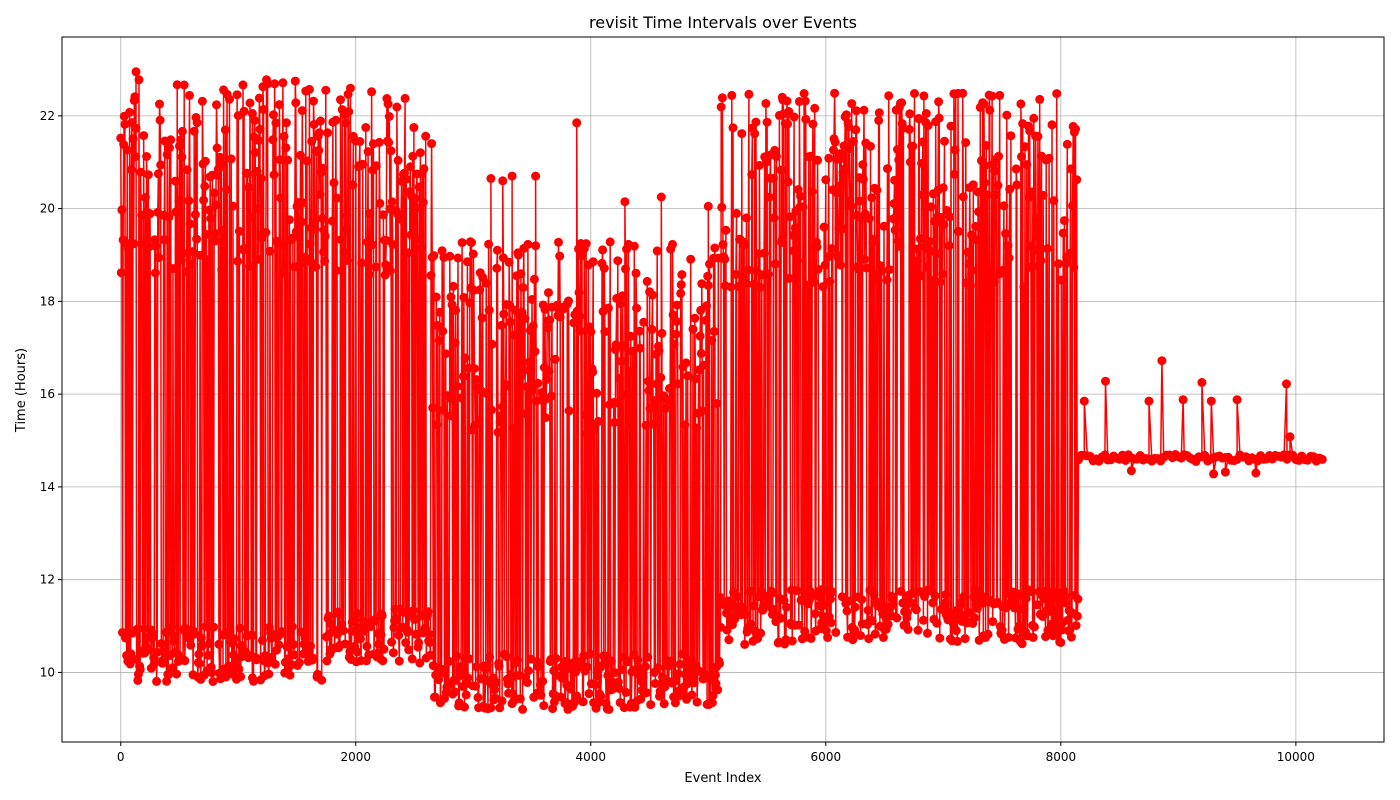  Describe the element at coordinates (723, 22) in the screenshot. I see `chart-title: revisit Time Intervals over Events` at that location.